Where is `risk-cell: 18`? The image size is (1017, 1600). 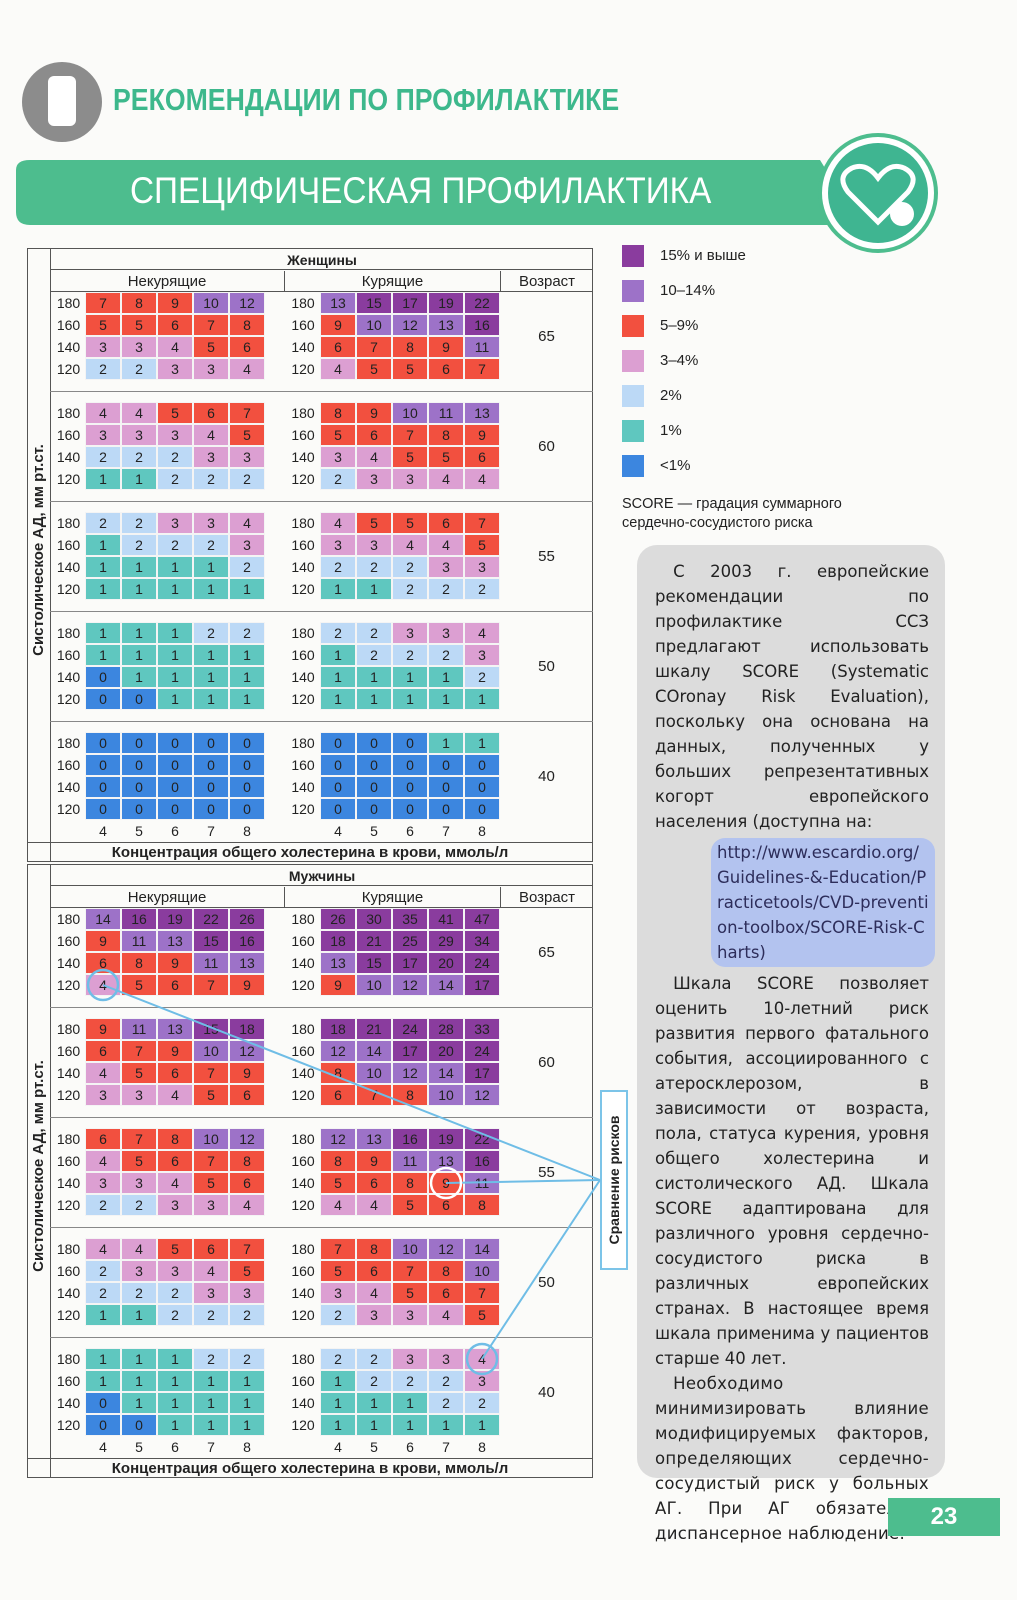
risk-cell: 18 is located at coordinates (338, 941).